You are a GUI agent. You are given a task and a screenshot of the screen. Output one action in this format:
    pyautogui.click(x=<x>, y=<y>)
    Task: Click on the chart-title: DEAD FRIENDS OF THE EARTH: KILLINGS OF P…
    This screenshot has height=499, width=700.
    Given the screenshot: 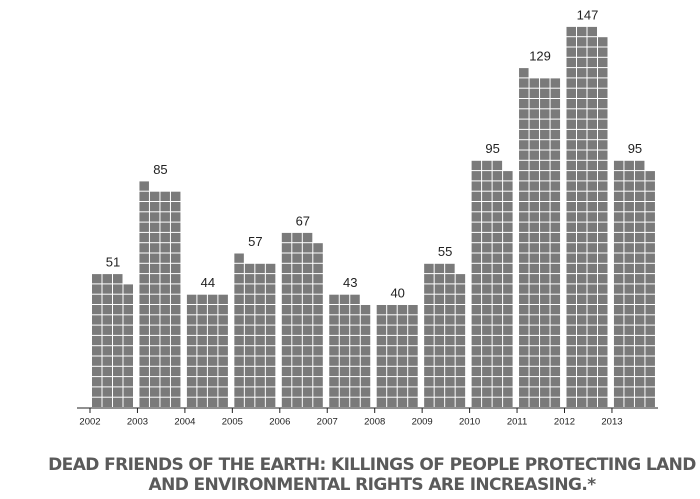 What is the action you would take?
    pyautogui.click(x=372, y=465)
    